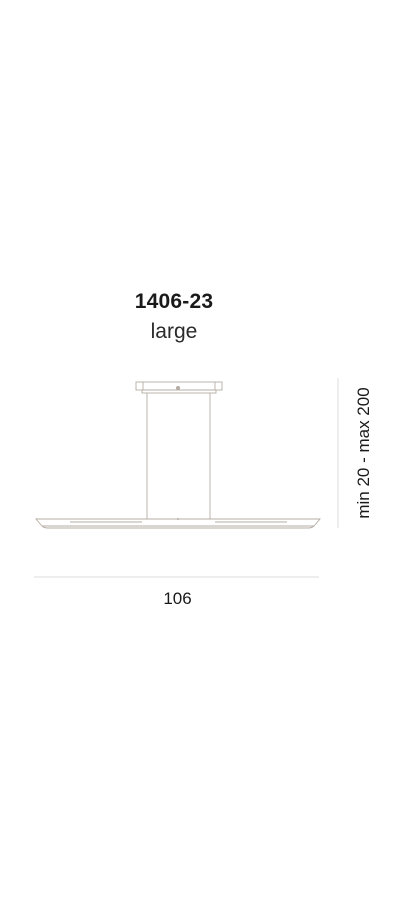 This screenshot has height=900, width=400. I want to click on lamp-body, so click(178, 523).